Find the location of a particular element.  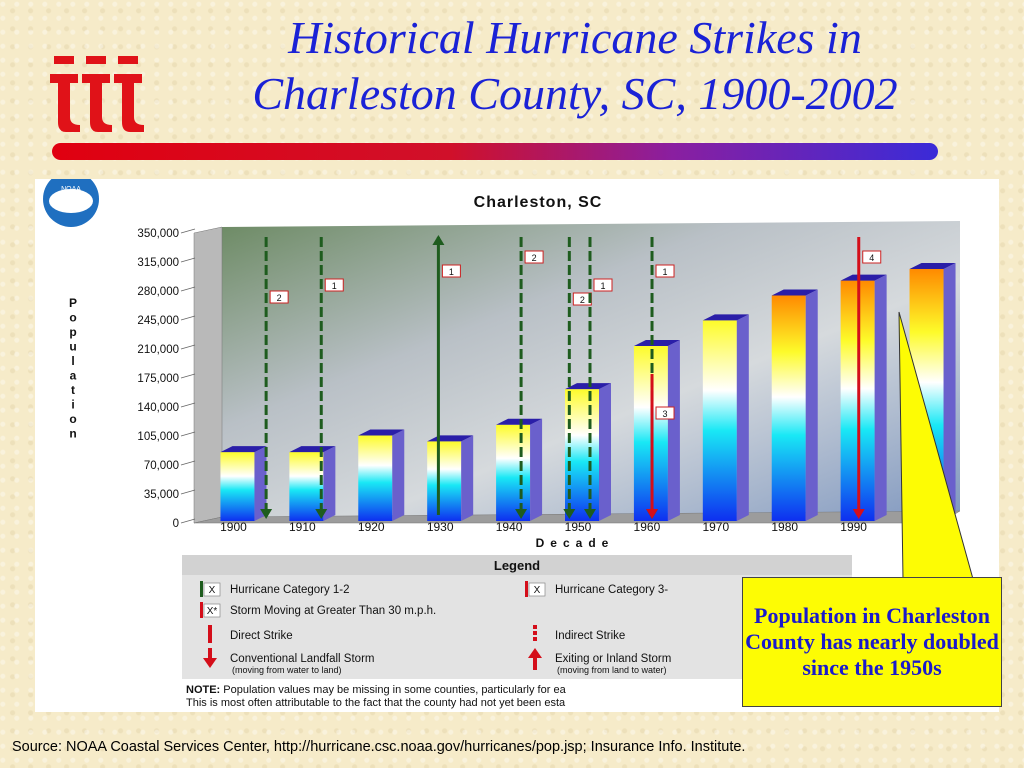

legend-symbol-x: X* is located at coordinates (212, 611).